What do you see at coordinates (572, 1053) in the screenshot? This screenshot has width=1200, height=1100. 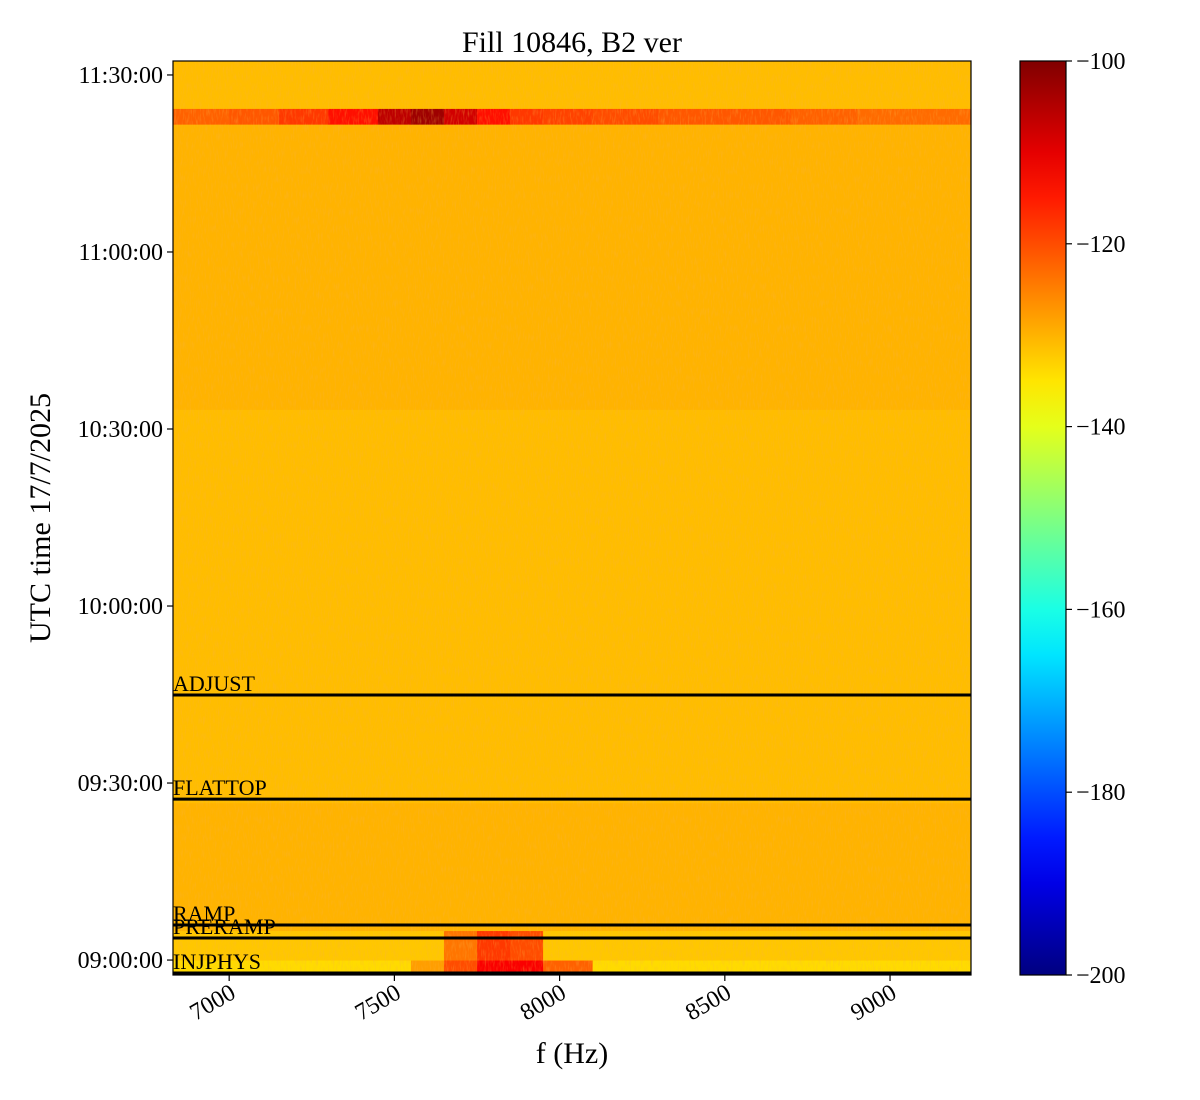 I see `x-axis-label: f (Hz)` at bounding box center [572, 1053].